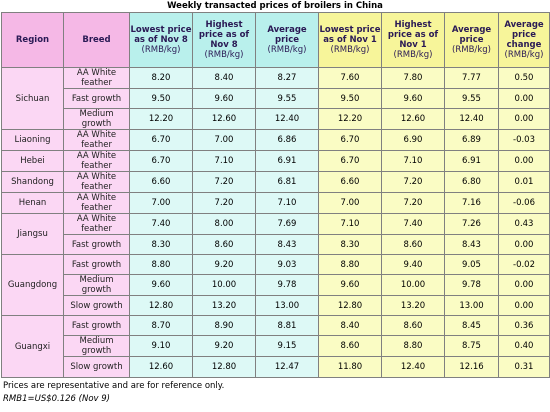  I want to click on lowest-nov1-cell: 7.00, so click(350, 203).